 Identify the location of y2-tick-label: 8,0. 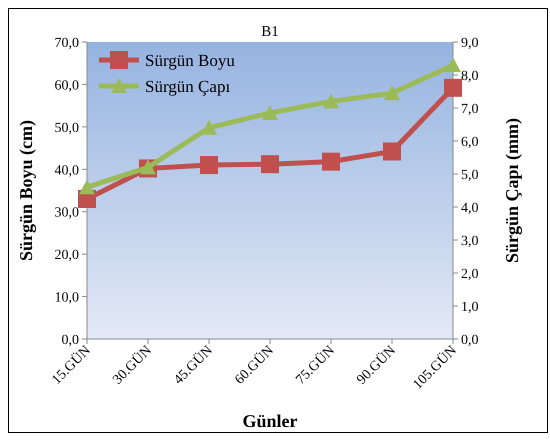
(469, 76).